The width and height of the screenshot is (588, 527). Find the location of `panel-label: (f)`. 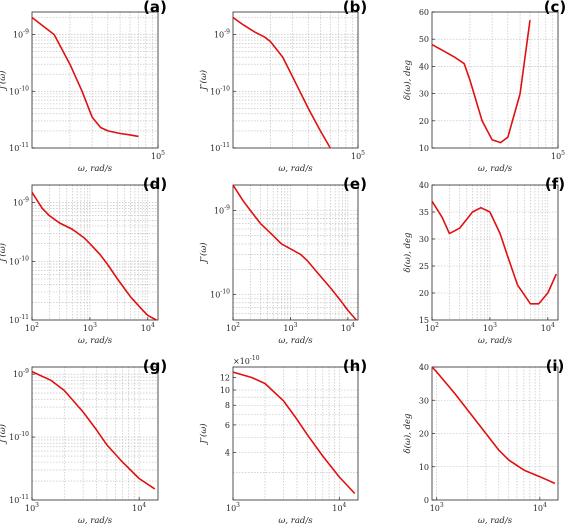

panel-label: (f) is located at coordinates (555, 184).